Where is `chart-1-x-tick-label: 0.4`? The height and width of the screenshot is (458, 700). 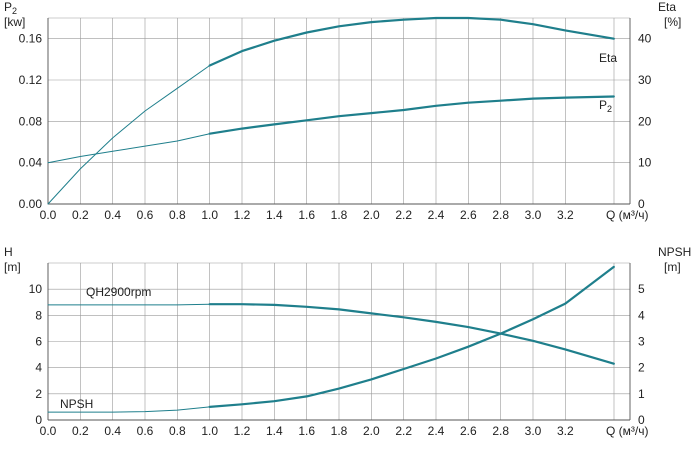 chart-1-x-tick-label: 0.4 is located at coordinates (112, 215).